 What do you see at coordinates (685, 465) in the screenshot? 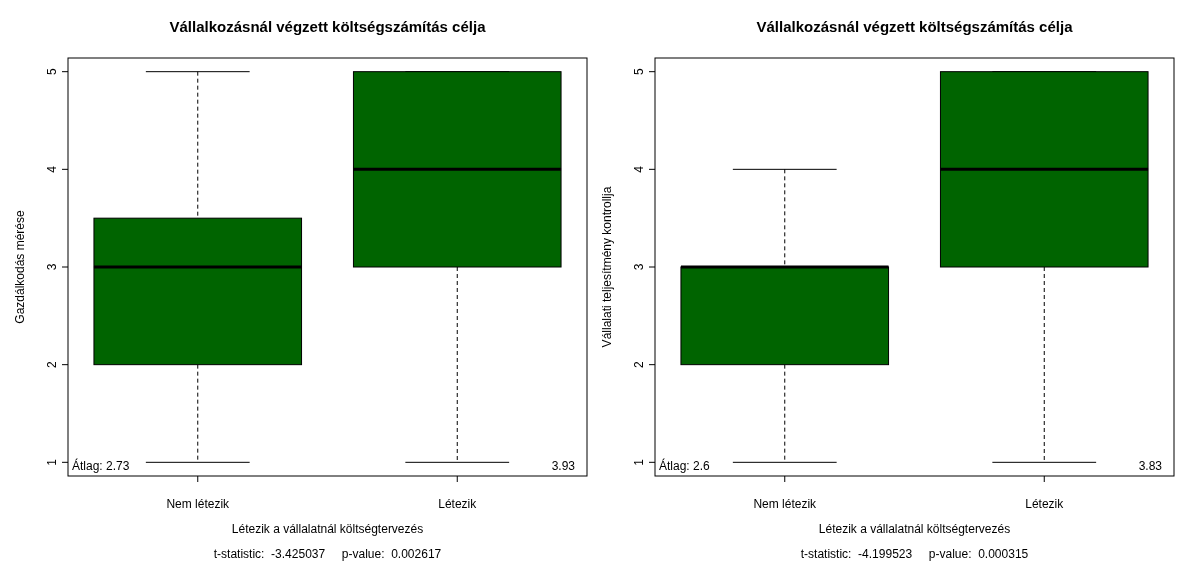
I see `annotation: Átlag: 2.6` at bounding box center [685, 465].